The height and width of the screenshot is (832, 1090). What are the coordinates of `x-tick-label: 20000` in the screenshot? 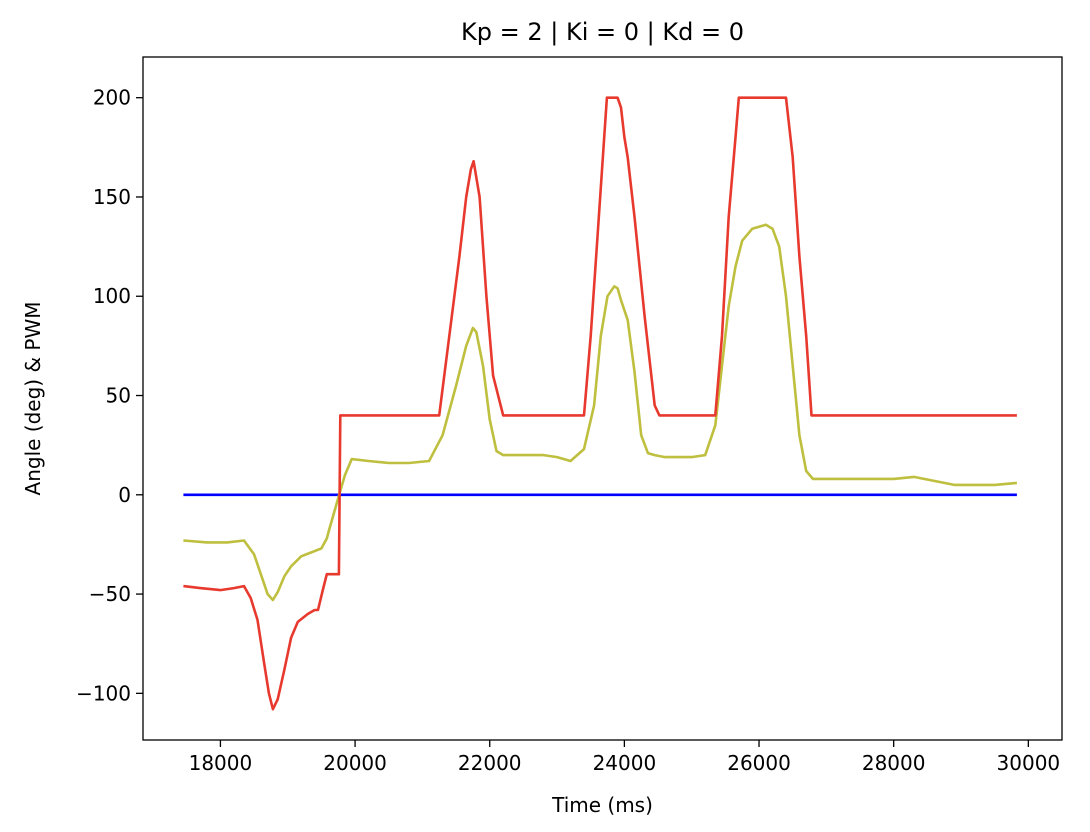 It's located at (355, 763).